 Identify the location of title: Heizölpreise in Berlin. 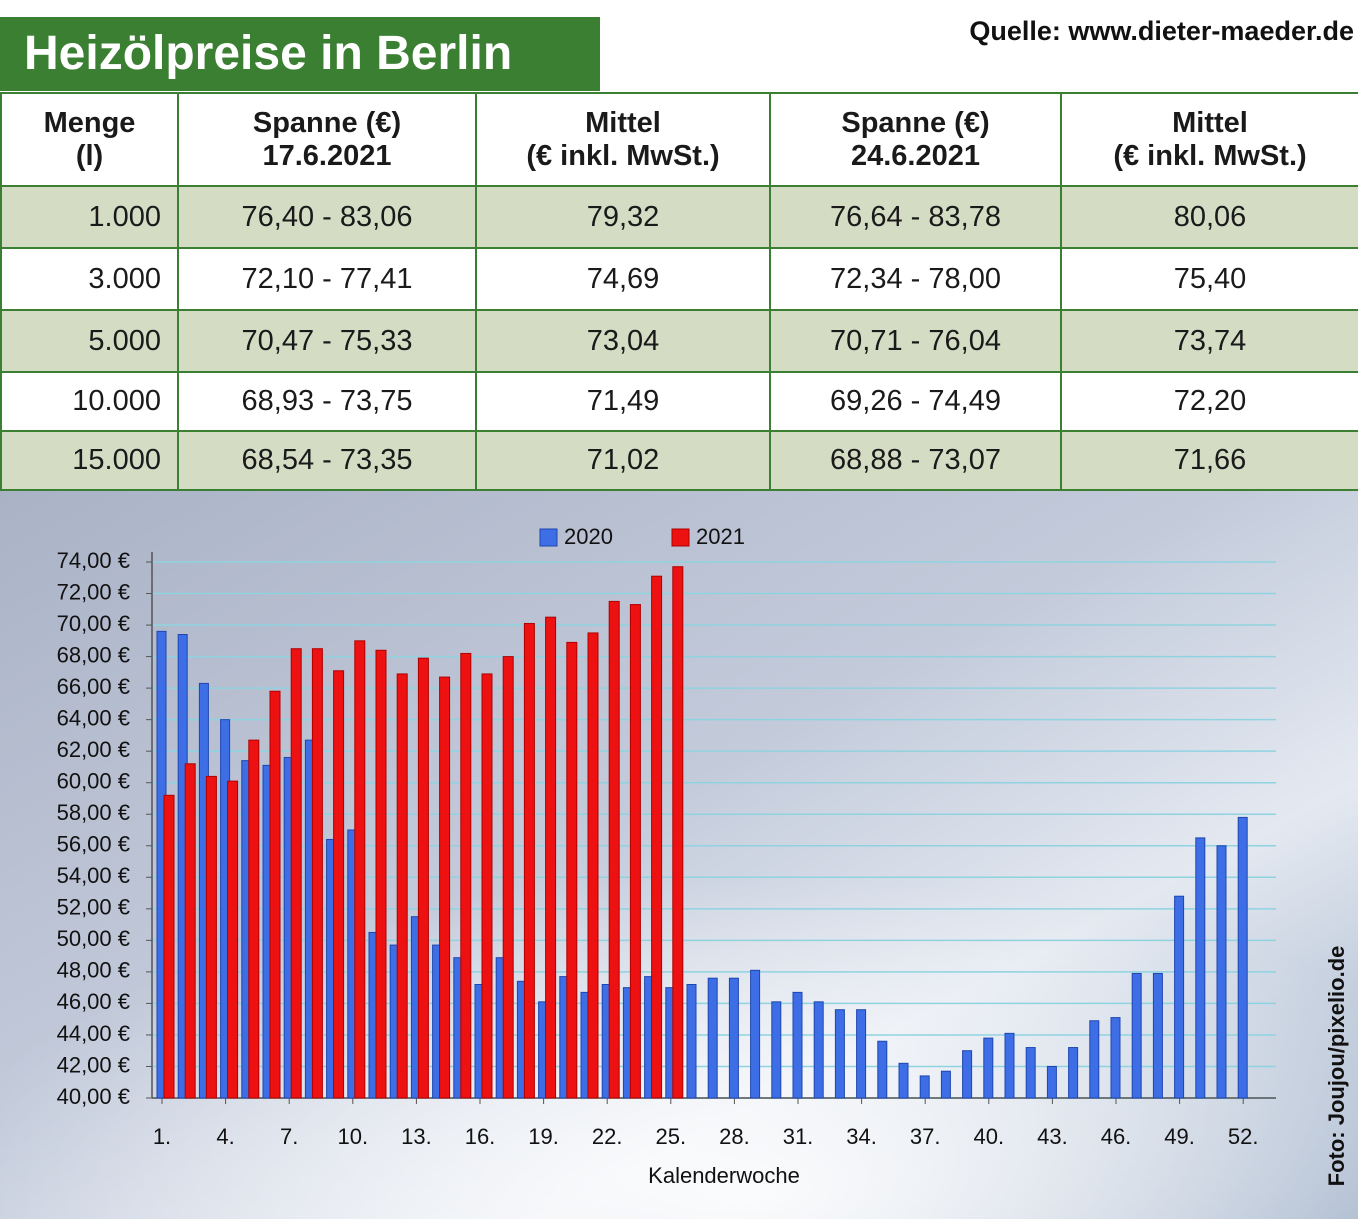
(300, 54).